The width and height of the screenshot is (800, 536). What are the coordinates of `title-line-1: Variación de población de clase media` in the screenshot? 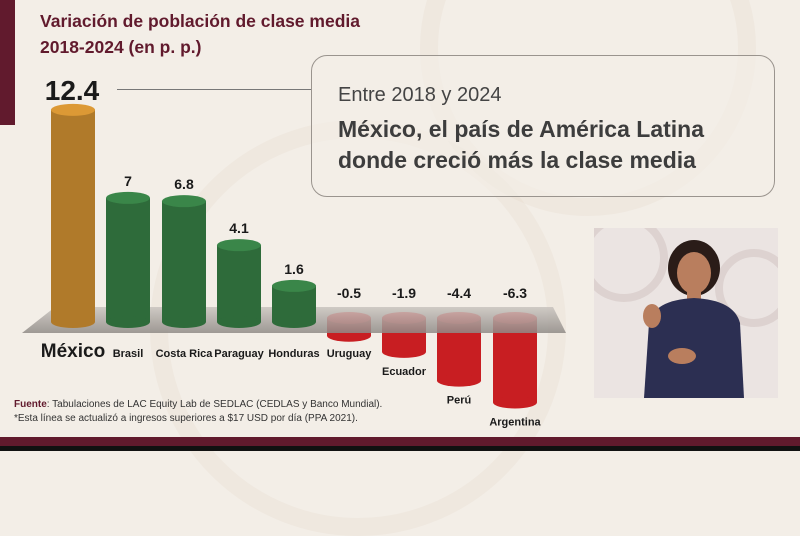 It's located at (200, 21).